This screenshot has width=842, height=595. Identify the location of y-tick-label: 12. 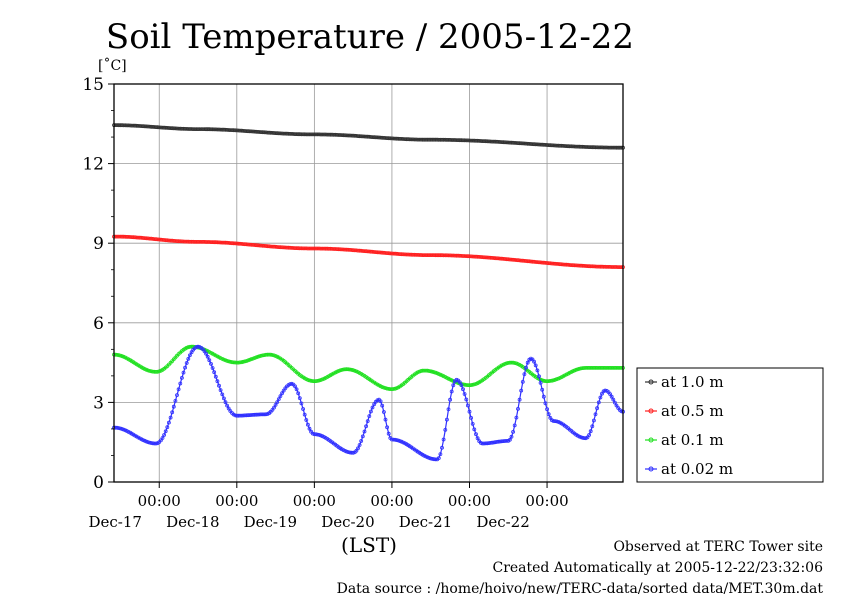
(93, 165).